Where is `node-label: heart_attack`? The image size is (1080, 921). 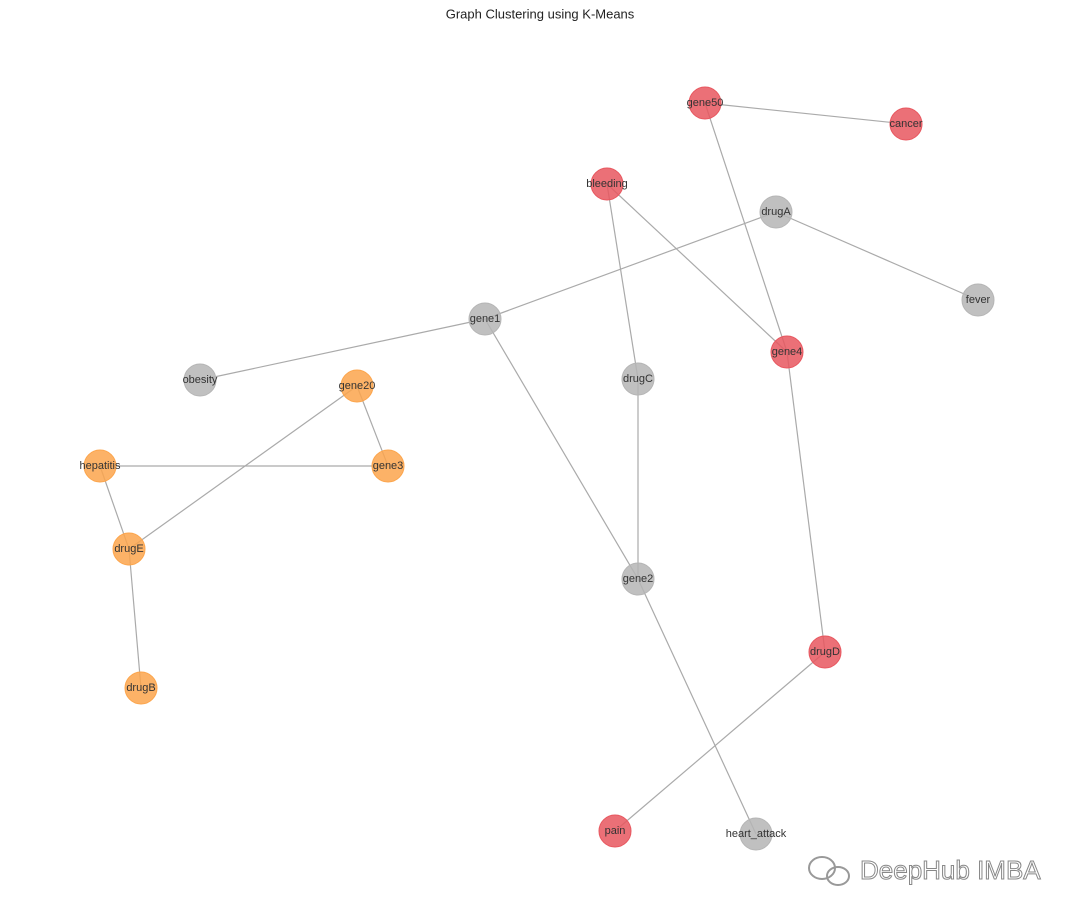 node-label: heart_attack is located at coordinates (756, 834).